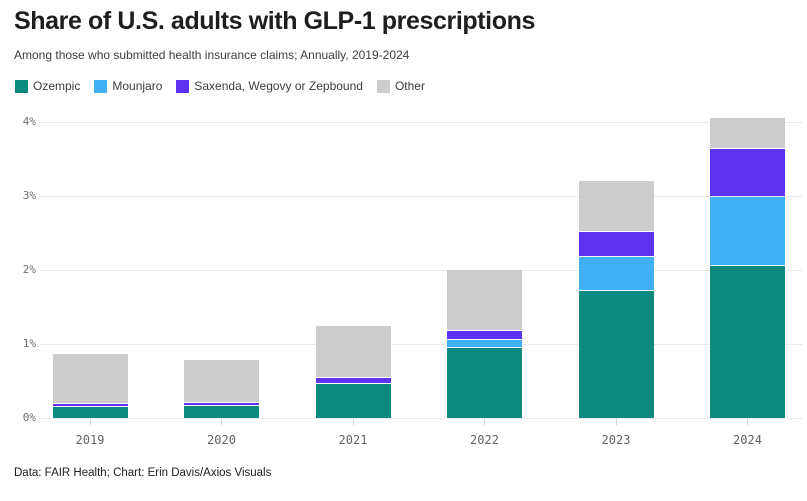  Describe the element at coordinates (57, 86) in the screenshot. I see `legend-label-ozempic: Ozempic` at that location.